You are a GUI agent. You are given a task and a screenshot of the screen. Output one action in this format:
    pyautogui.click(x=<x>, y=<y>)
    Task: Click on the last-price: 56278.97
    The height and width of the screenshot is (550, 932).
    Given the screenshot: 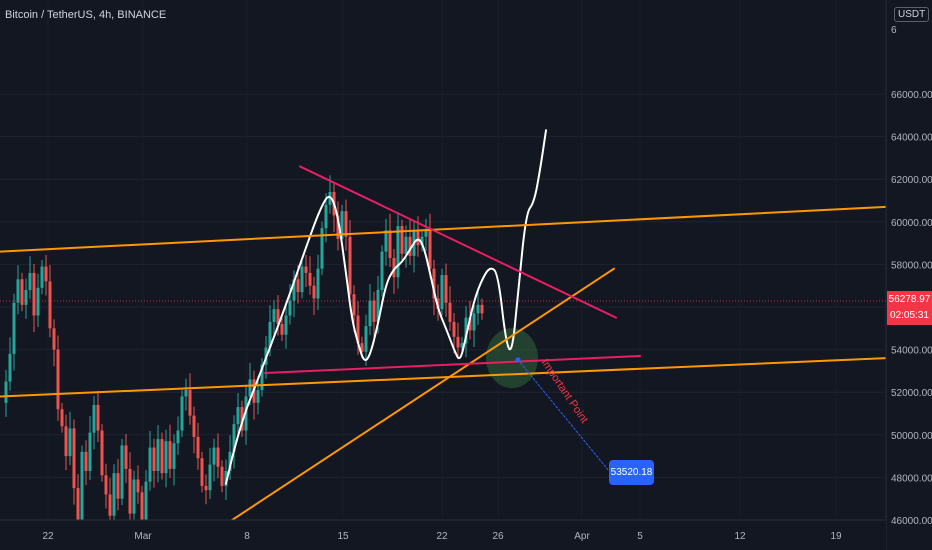 What is the action you would take?
    pyautogui.click(x=909, y=300)
    